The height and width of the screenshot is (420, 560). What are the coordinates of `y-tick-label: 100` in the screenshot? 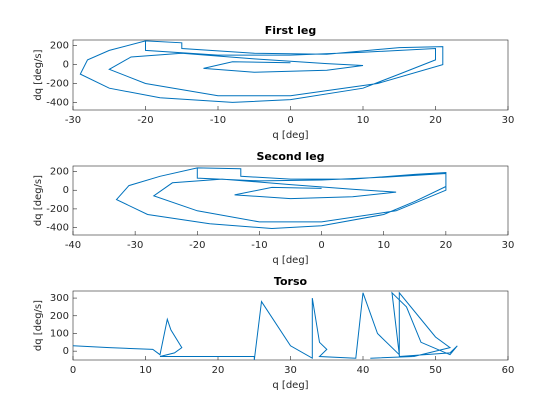 It's located at (59, 333).